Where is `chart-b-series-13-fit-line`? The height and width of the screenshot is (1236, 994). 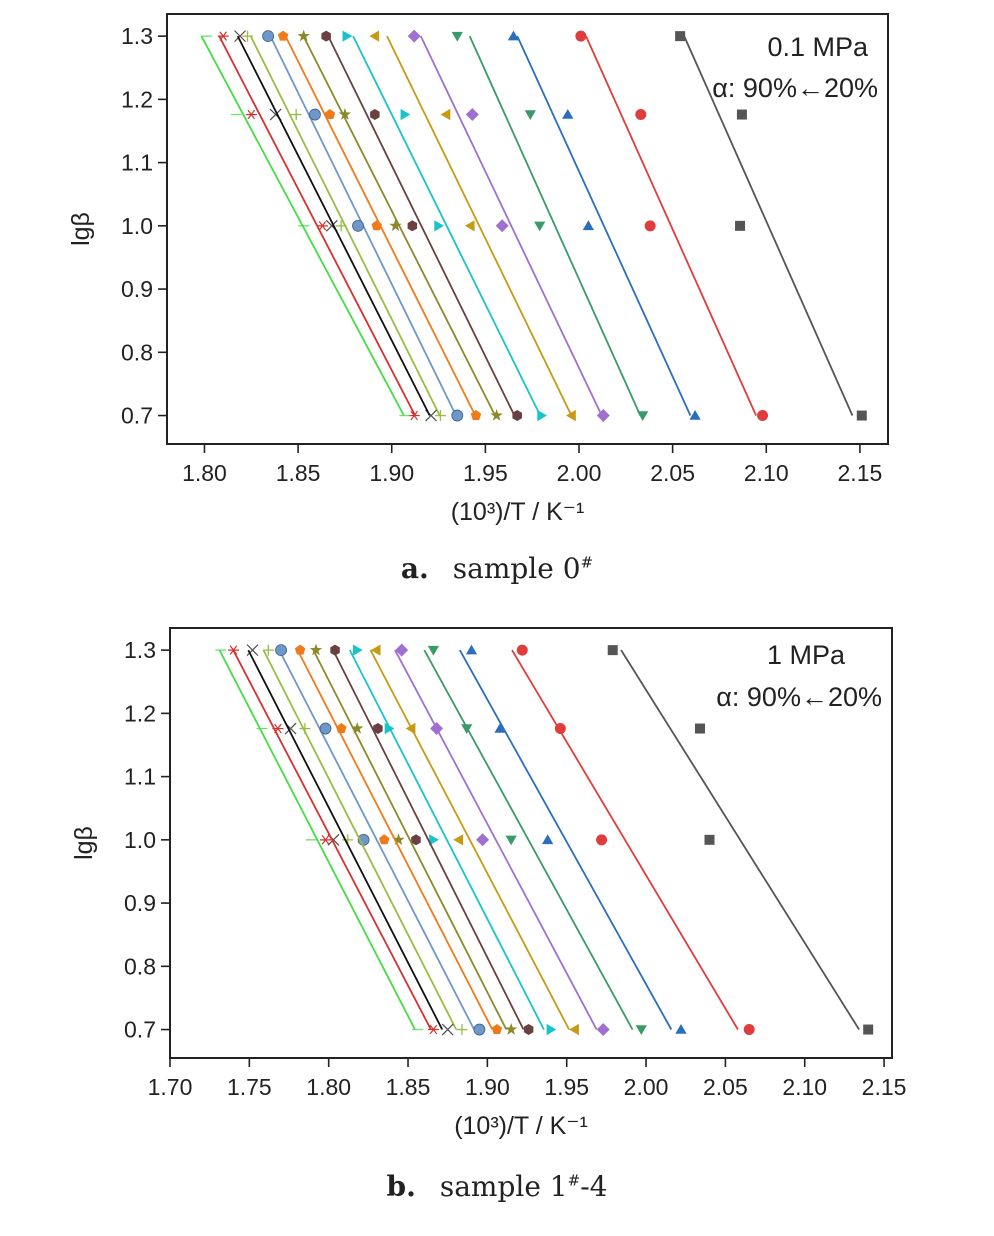
chart-b-series-13-fit-line is located at coordinates (345, 839).